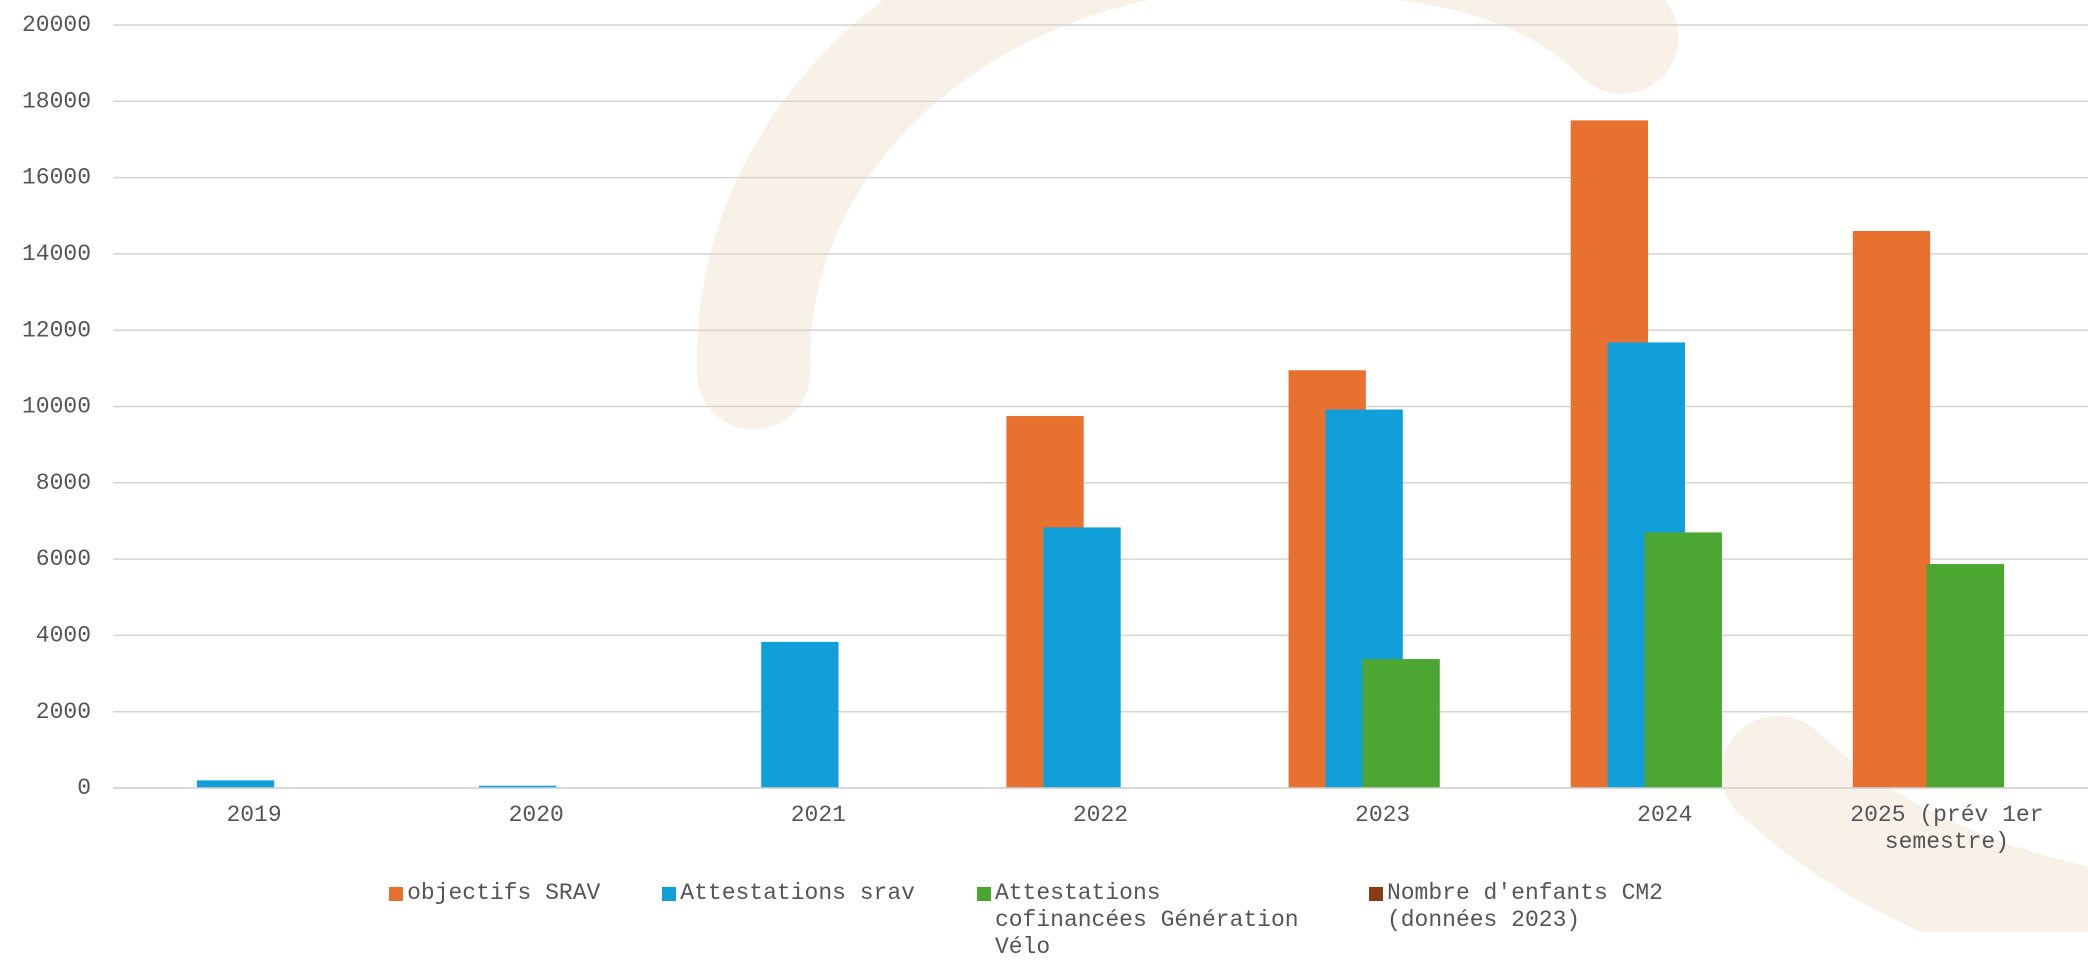 The height and width of the screenshot is (961, 2088). Describe the element at coordinates (818, 815) in the screenshot. I see `x-tick-label: 2021` at that location.